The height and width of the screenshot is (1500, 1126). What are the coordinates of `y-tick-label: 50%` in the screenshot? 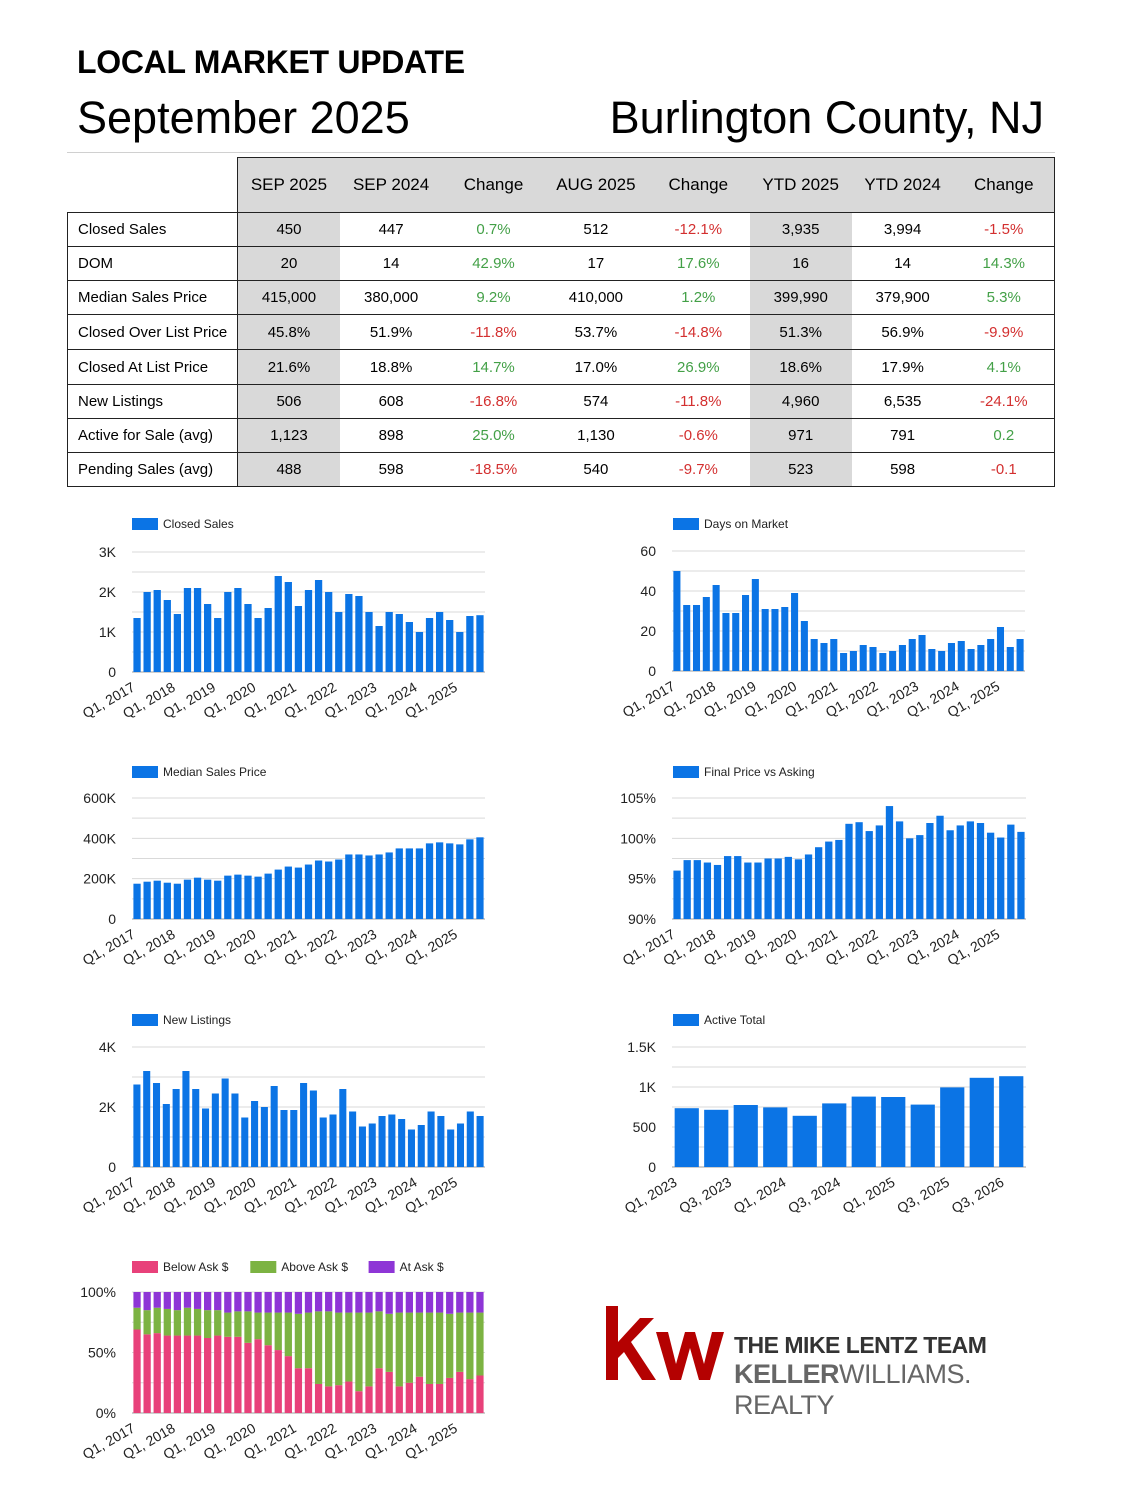 It's located at (102, 1353).